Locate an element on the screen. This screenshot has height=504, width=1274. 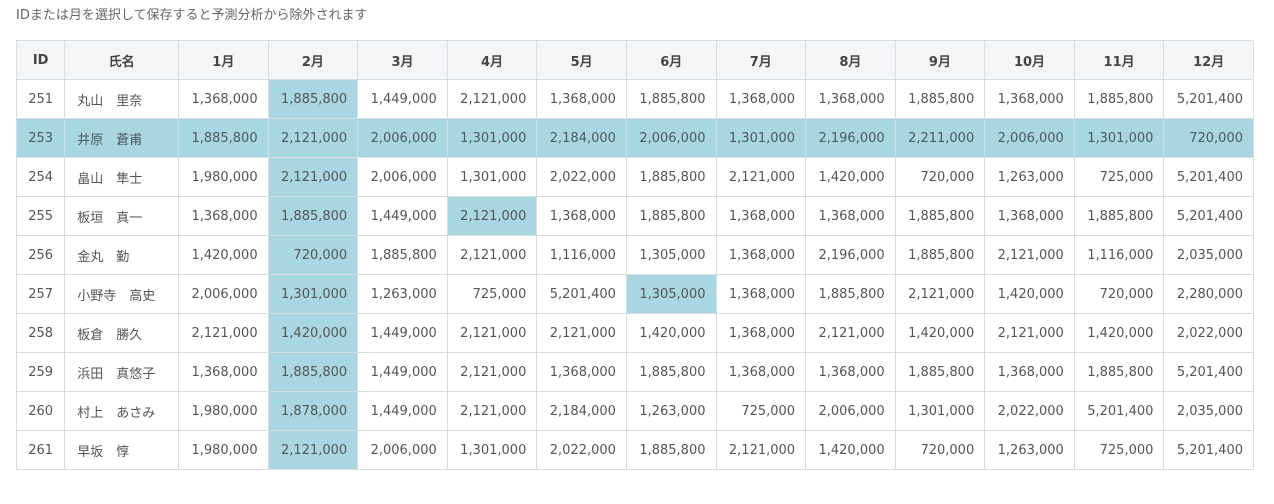
row-id-cell: 253 is located at coordinates (40, 138).